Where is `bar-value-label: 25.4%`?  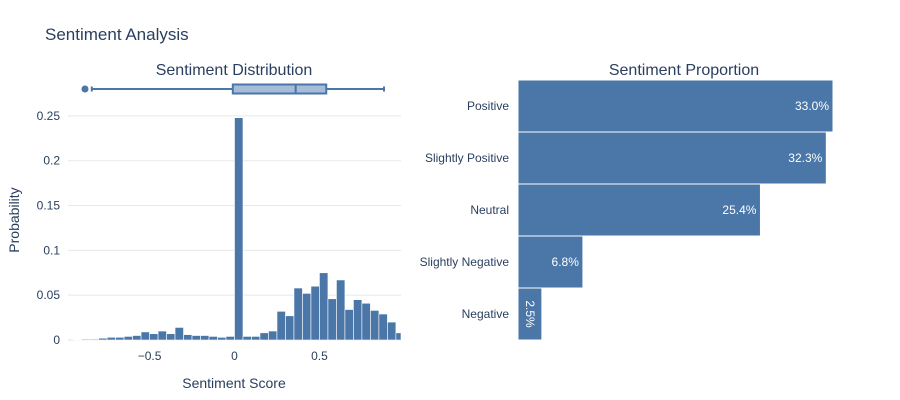 bar-value-label: 25.4% is located at coordinates (739, 210).